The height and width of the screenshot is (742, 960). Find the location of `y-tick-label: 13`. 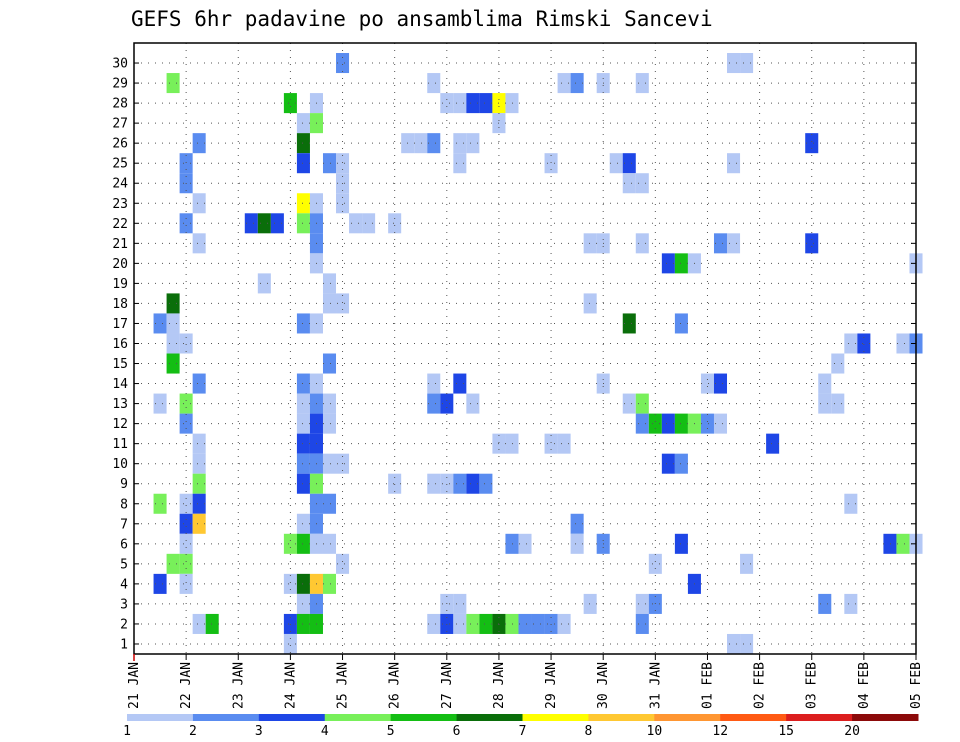

y-tick-label: 13 is located at coordinates (120, 404).